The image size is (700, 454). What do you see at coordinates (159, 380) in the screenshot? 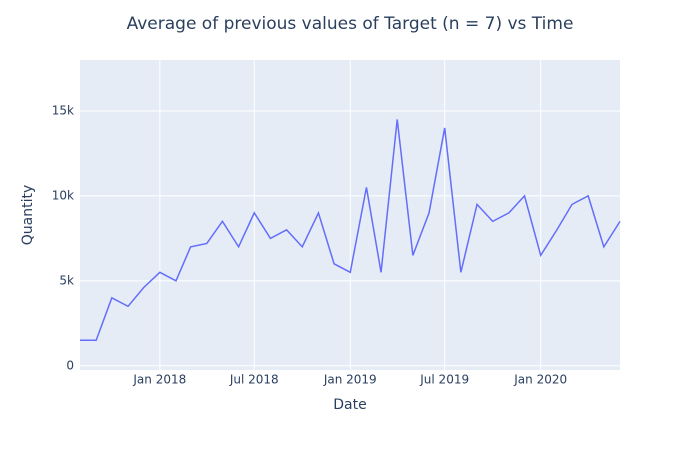
I see `x-tick-label: Jan 2018` at bounding box center [159, 380].